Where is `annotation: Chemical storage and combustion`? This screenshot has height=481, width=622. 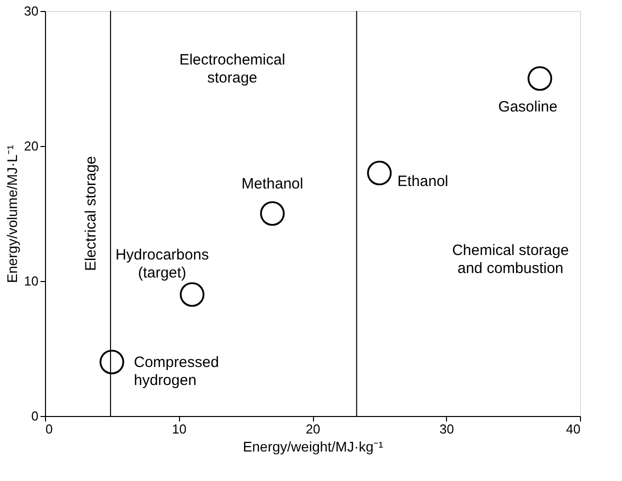 annotation: Chemical storage and combustion is located at coordinates (510, 259).